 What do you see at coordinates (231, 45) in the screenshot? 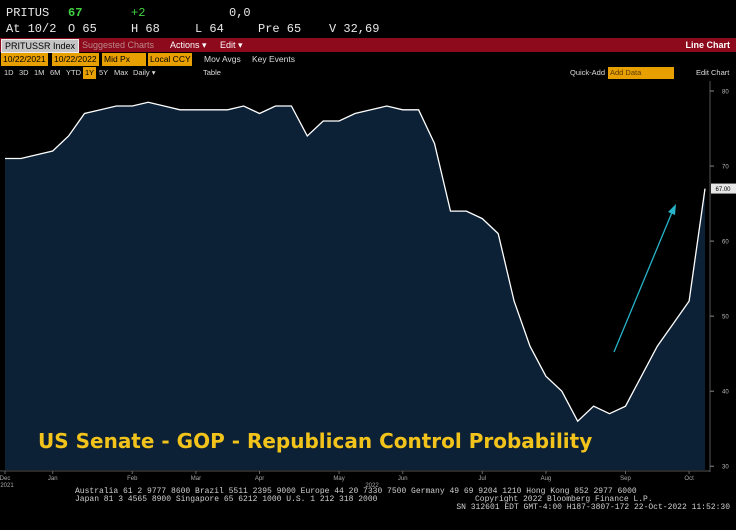
I see `edit-menu: Edit ▾` at bounding box center [231, 45].